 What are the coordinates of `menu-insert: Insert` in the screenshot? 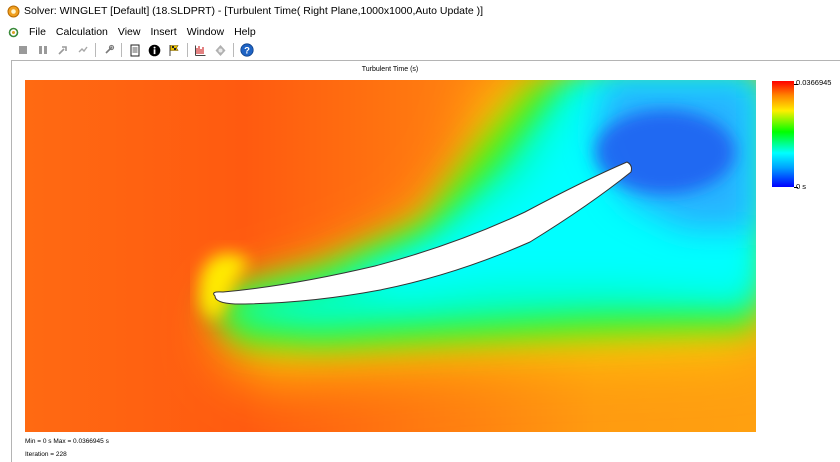 It's located at (163, 32).